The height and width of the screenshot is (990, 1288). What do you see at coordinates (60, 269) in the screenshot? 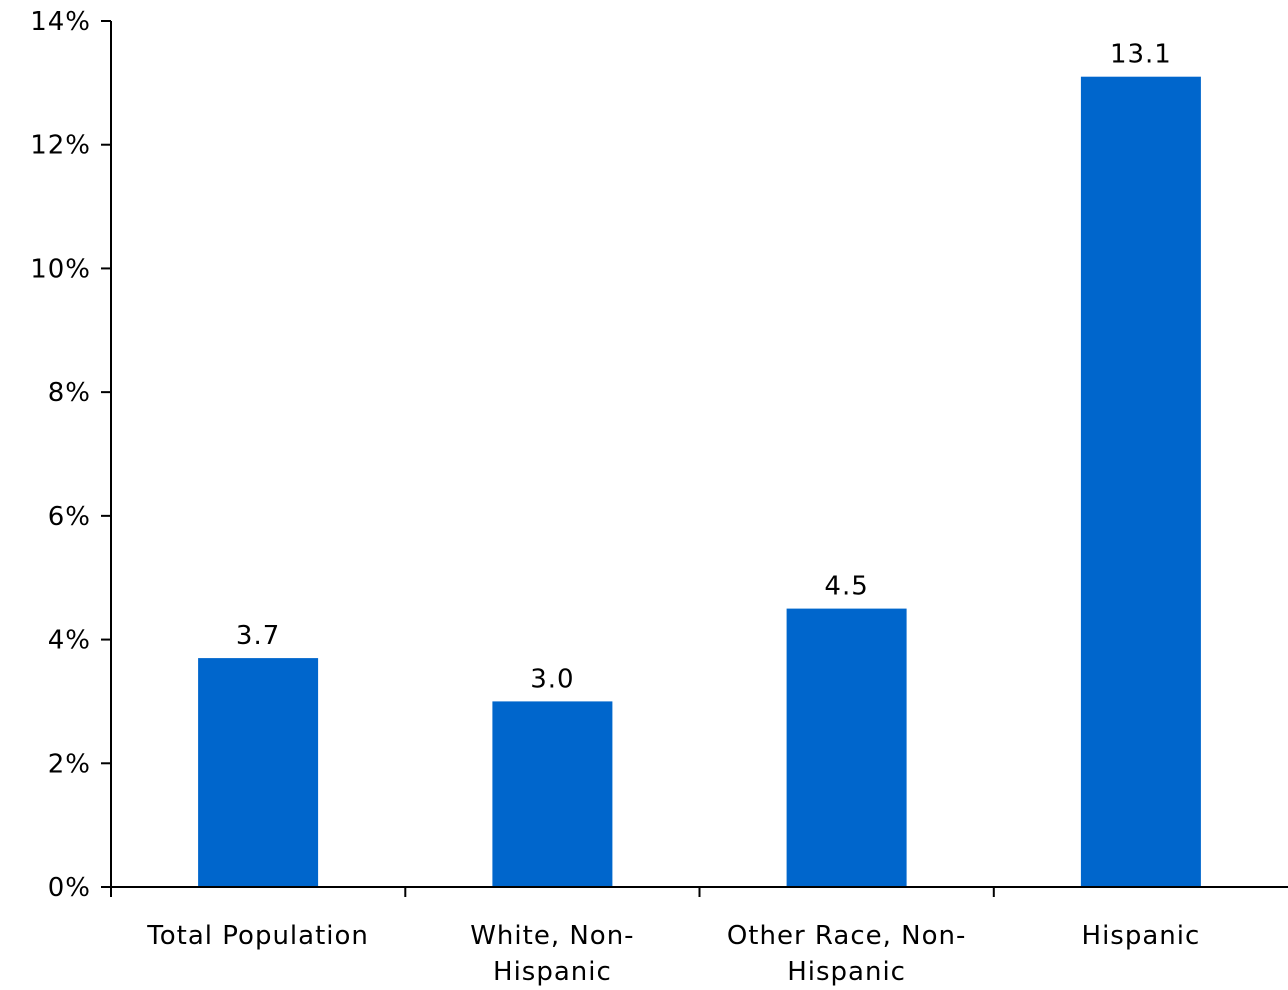
I see `y-tick-label-5: 10%` at bounding box center [60, 269].